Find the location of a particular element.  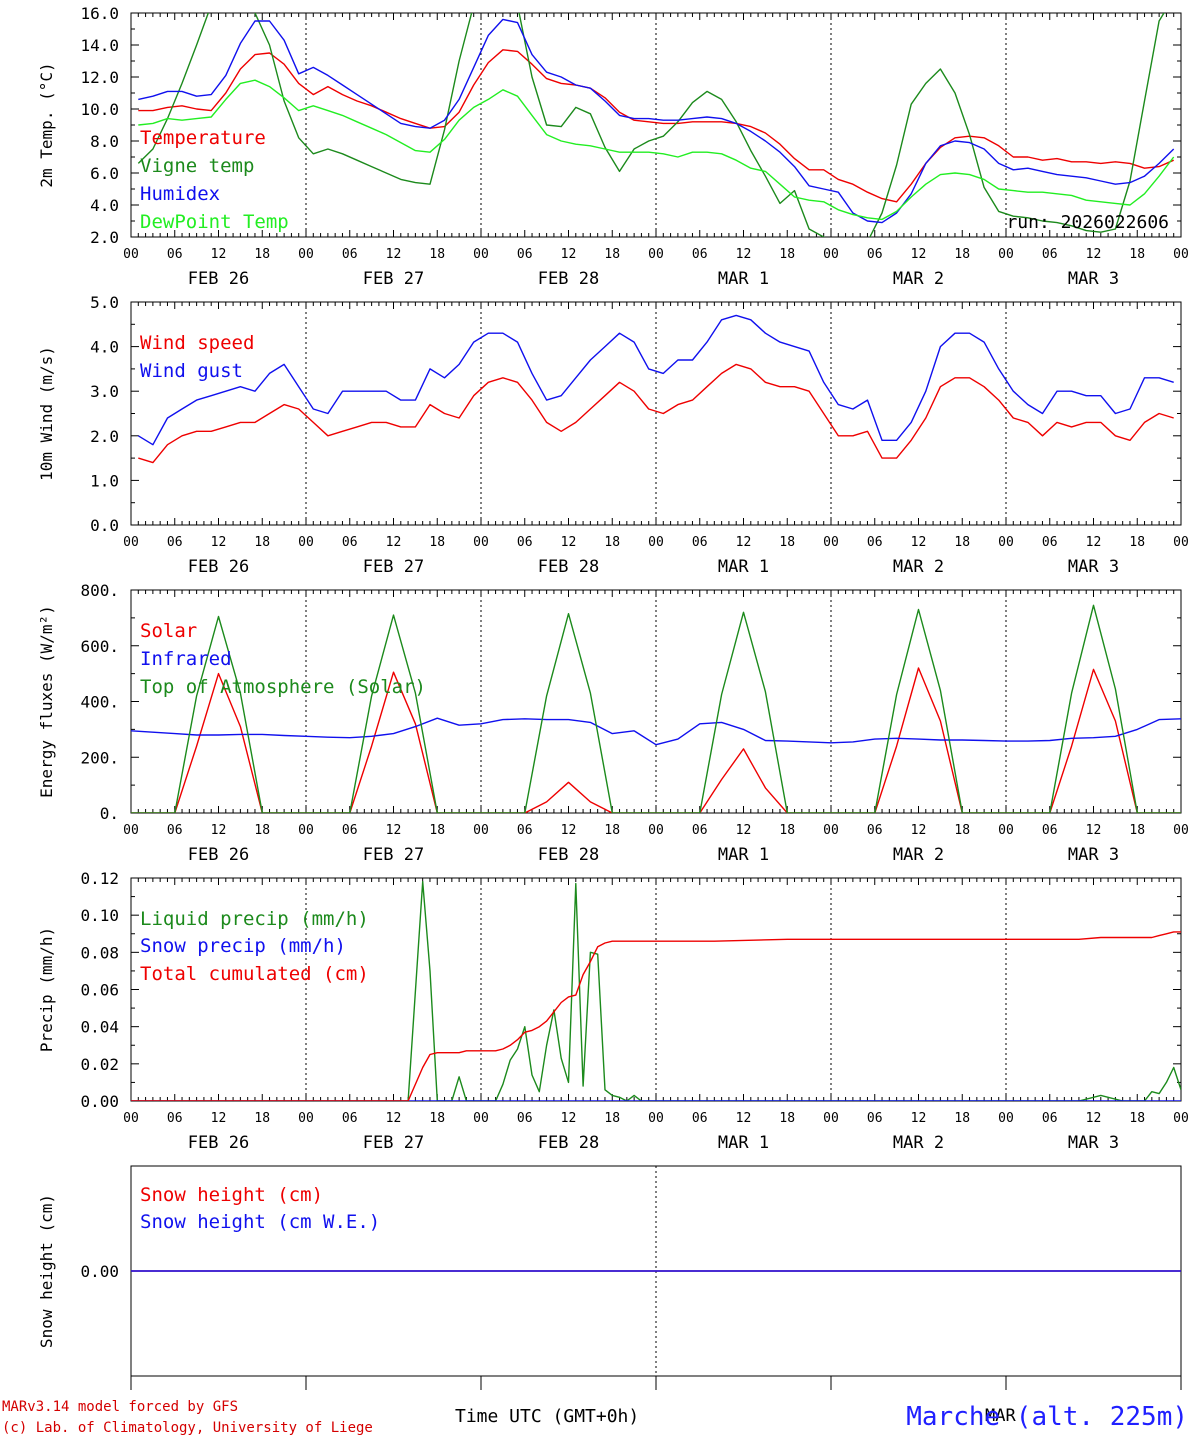

legend-entry: Humidex is located at coordinates (180, 194).